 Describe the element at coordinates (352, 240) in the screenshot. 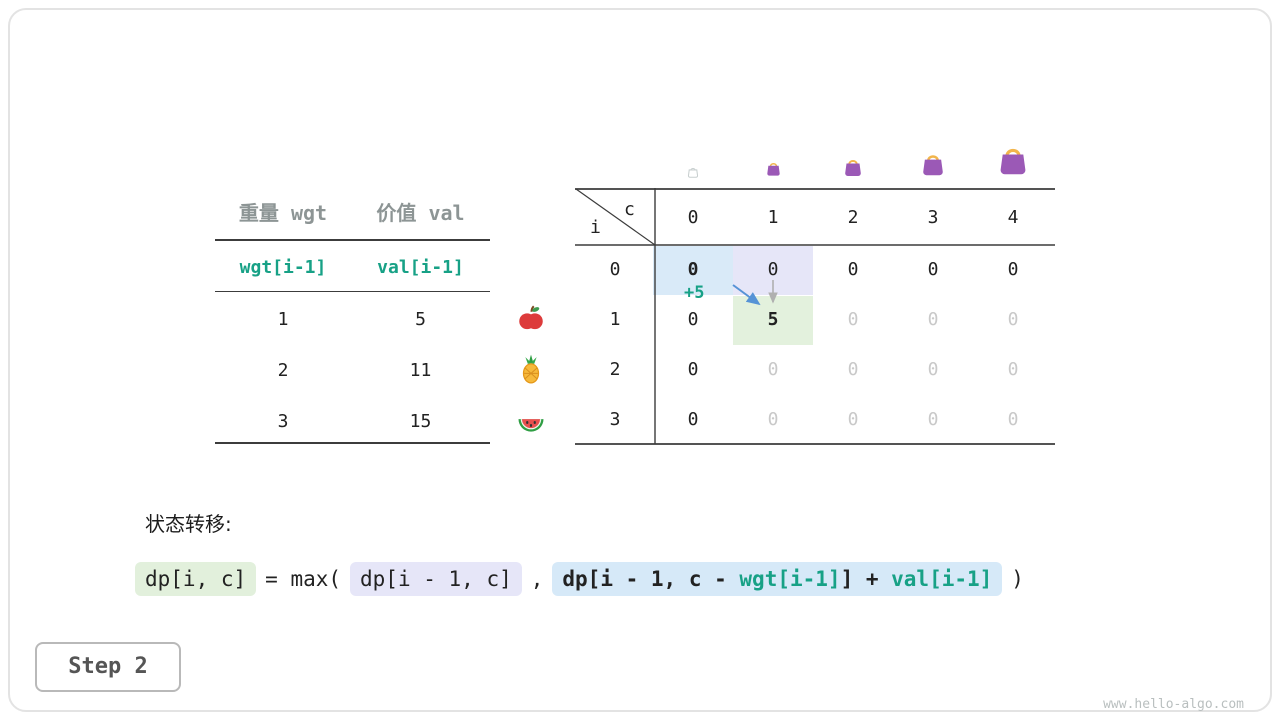

I see `weight-table-divider-top` at that location.